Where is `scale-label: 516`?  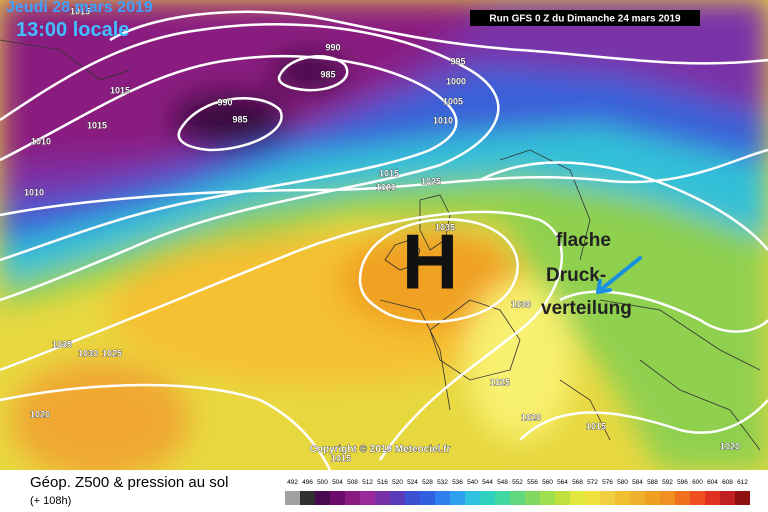
scale-label: 516 is located at coordinates (382, 482).